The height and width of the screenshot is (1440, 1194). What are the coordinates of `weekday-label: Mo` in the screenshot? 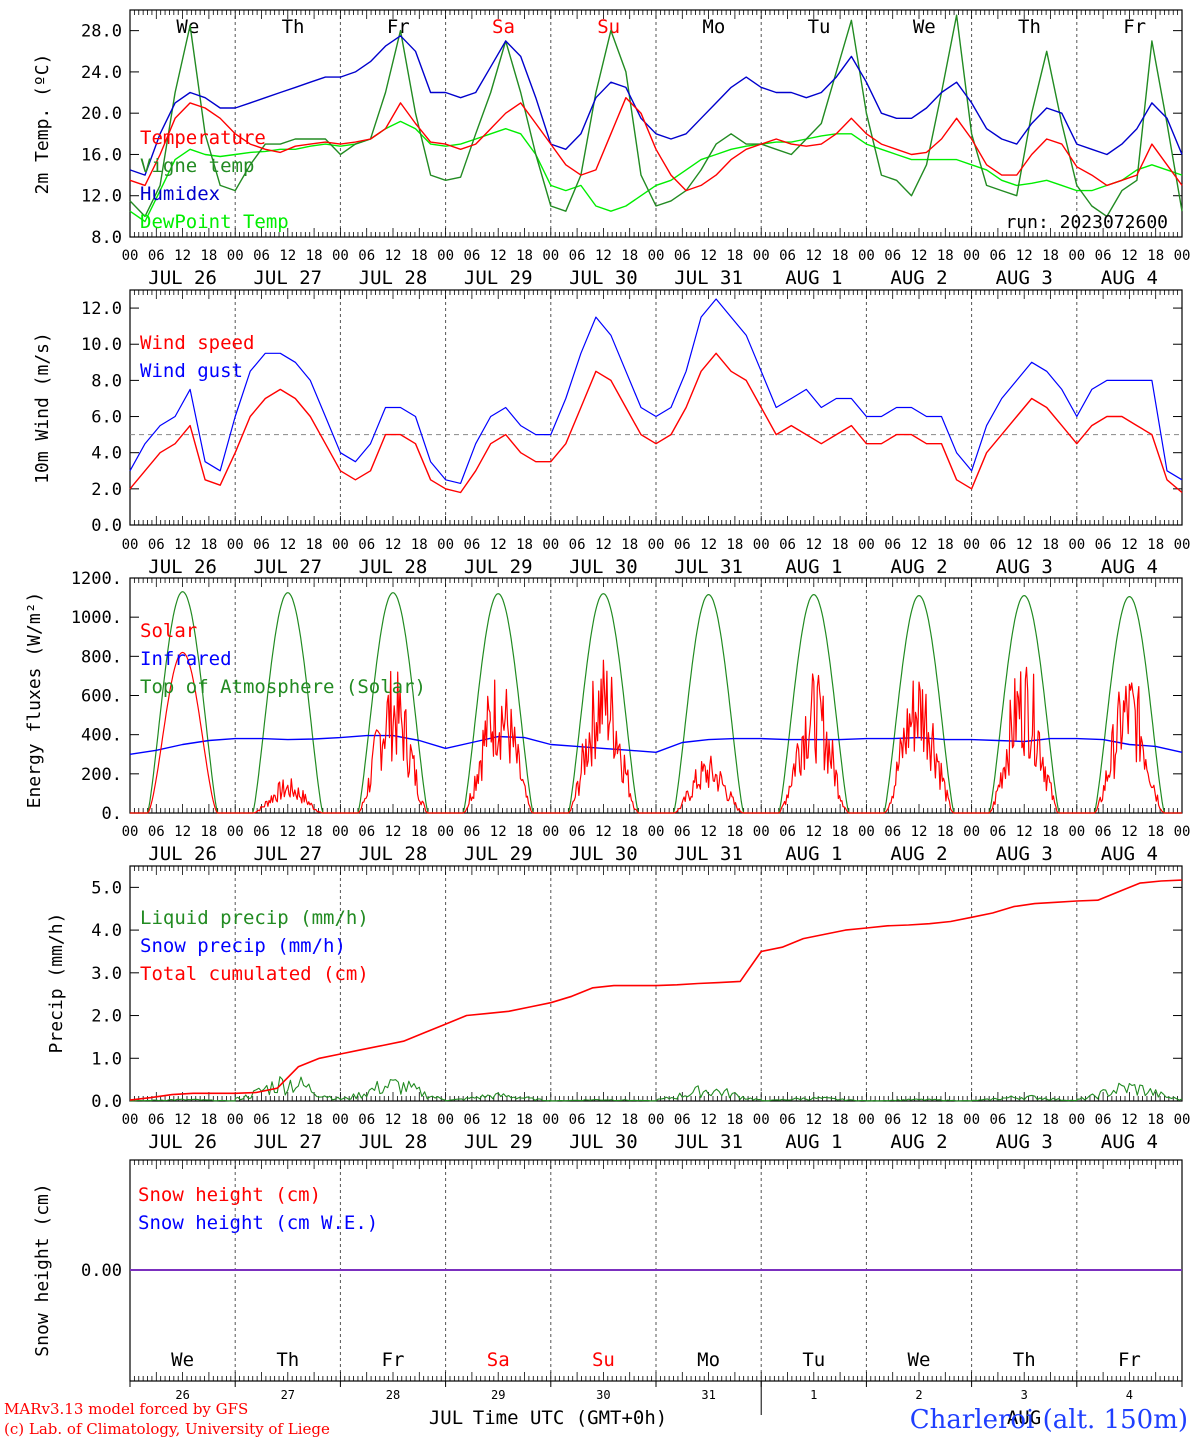 It's located at (708, 1360).